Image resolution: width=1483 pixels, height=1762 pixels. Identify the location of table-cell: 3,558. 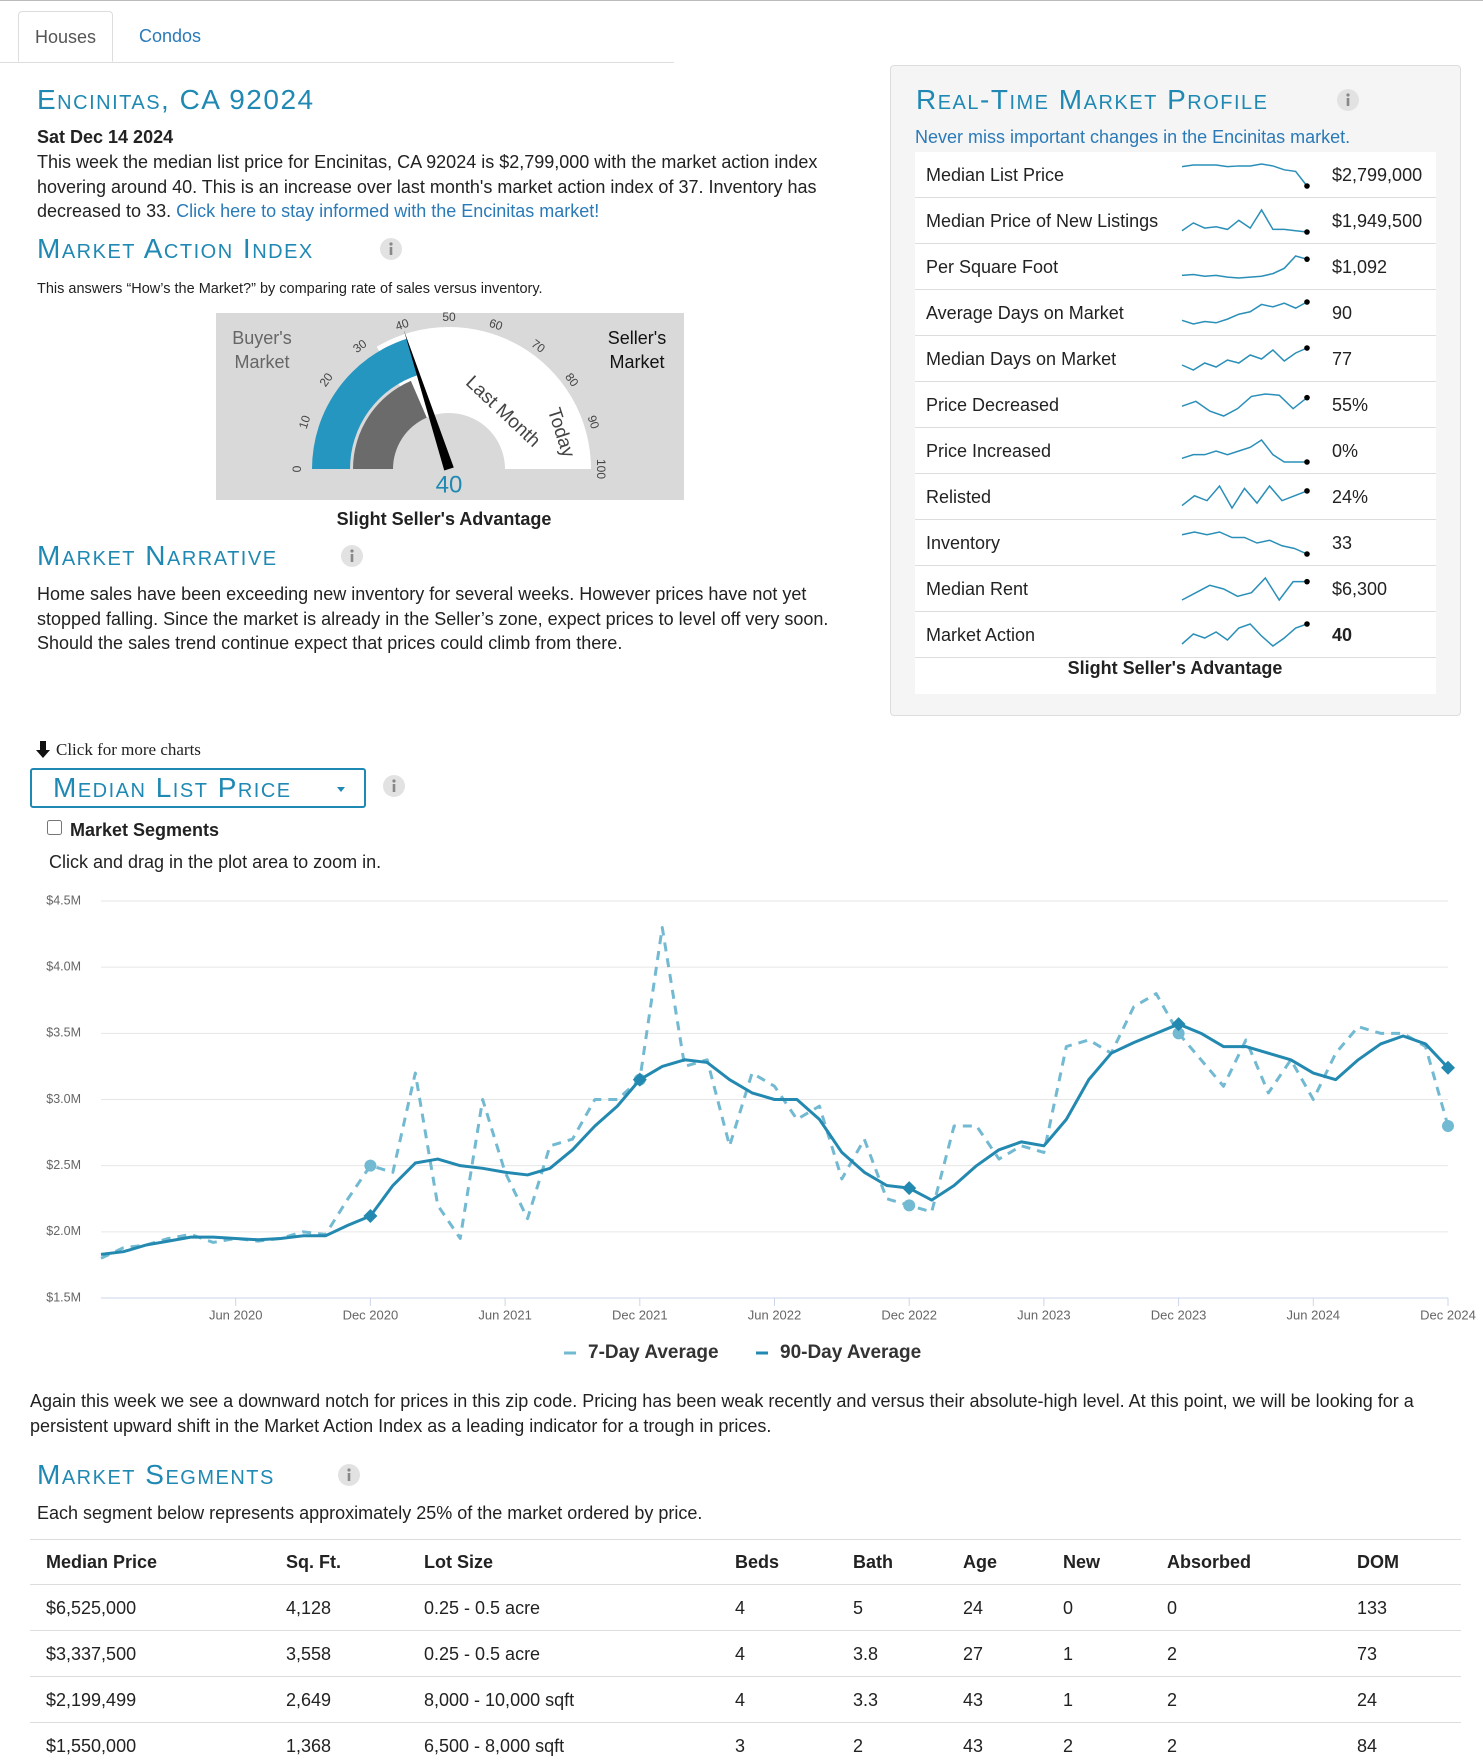
(309, 1654).